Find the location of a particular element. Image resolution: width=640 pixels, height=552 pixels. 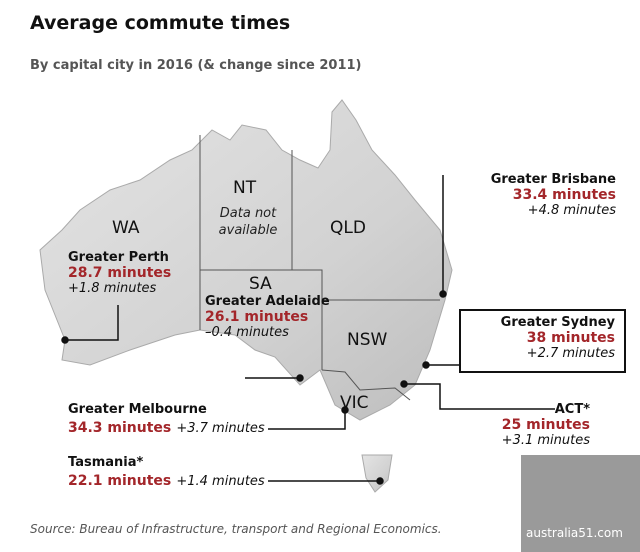

city-name: Greater Brisbane is located at coordinates (553, 179).